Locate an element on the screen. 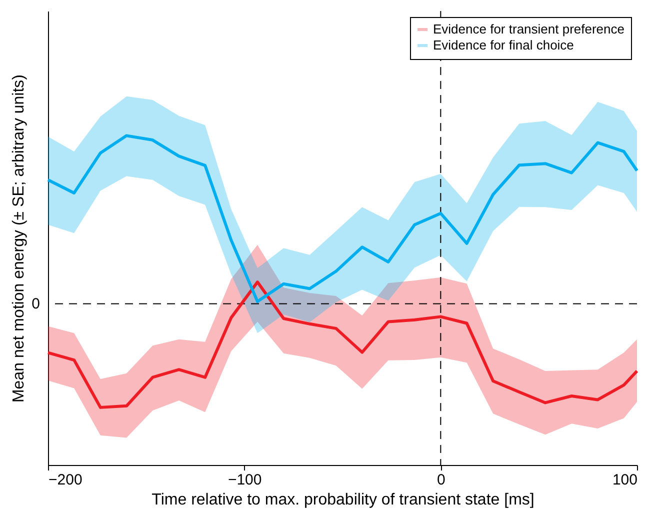 The image size is (664, 517). x-axis-title: Time relative to max. probability of transient state [ms] is located at coordinates (343, 500).